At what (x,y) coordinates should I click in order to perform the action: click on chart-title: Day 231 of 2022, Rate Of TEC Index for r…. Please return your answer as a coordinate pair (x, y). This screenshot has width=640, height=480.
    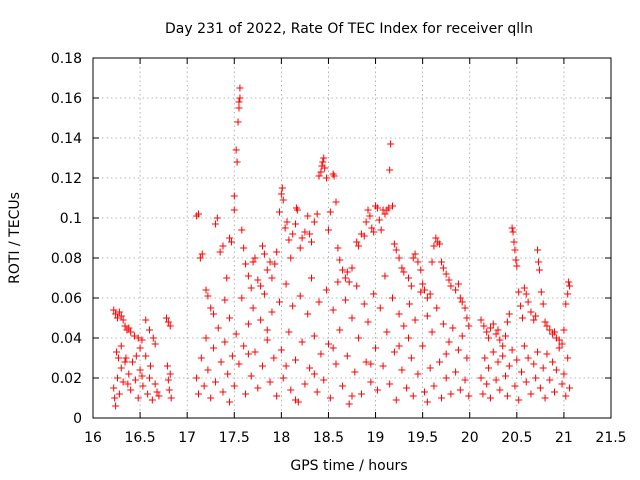
    Looking at the image, I should click on (349, 29).